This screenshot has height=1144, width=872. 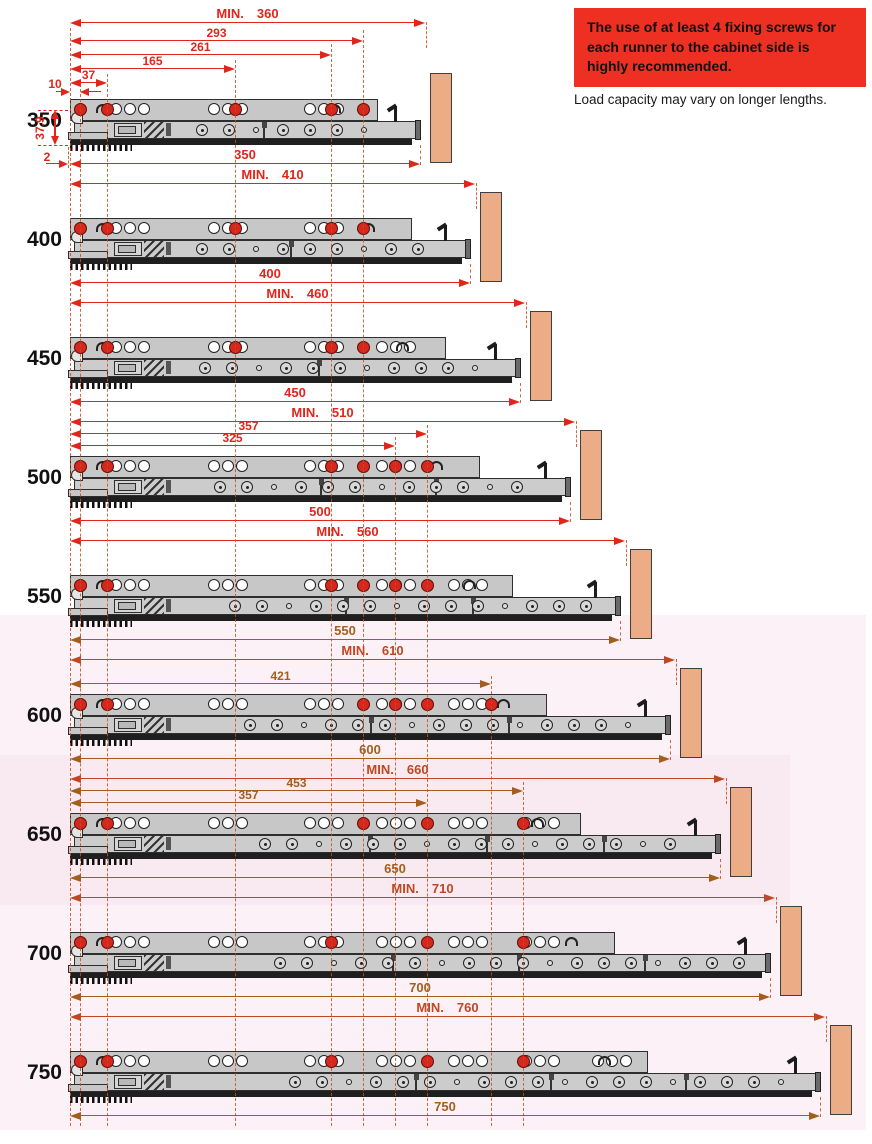 I want to click on length-dim-600-arrow-right, so click(x=664, y=758).